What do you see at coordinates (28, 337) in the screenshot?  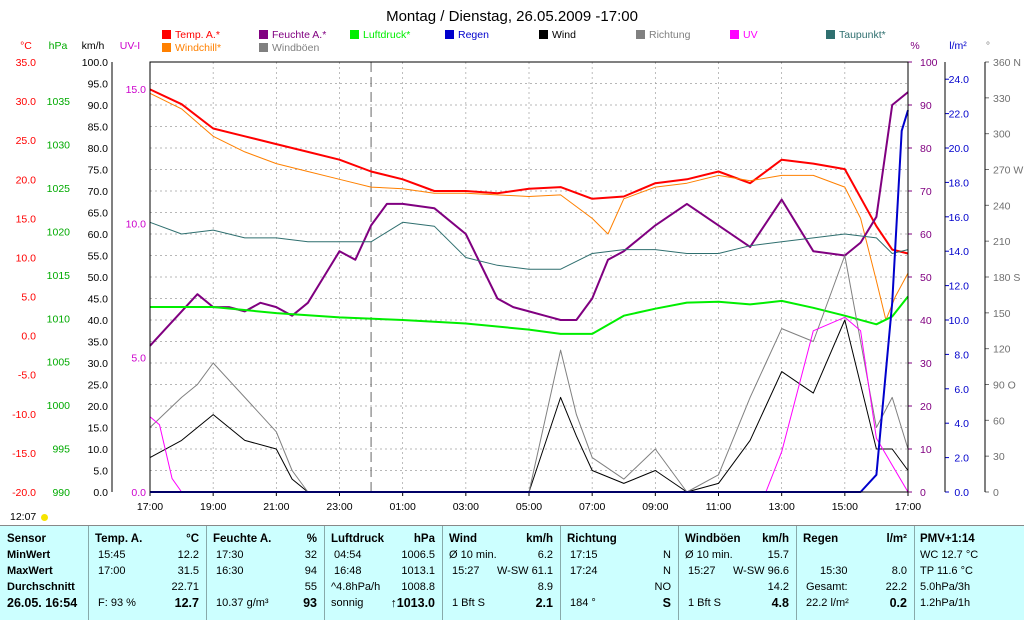 I see `y-tick-temp: 0.0` at bounding box center [28, 337].